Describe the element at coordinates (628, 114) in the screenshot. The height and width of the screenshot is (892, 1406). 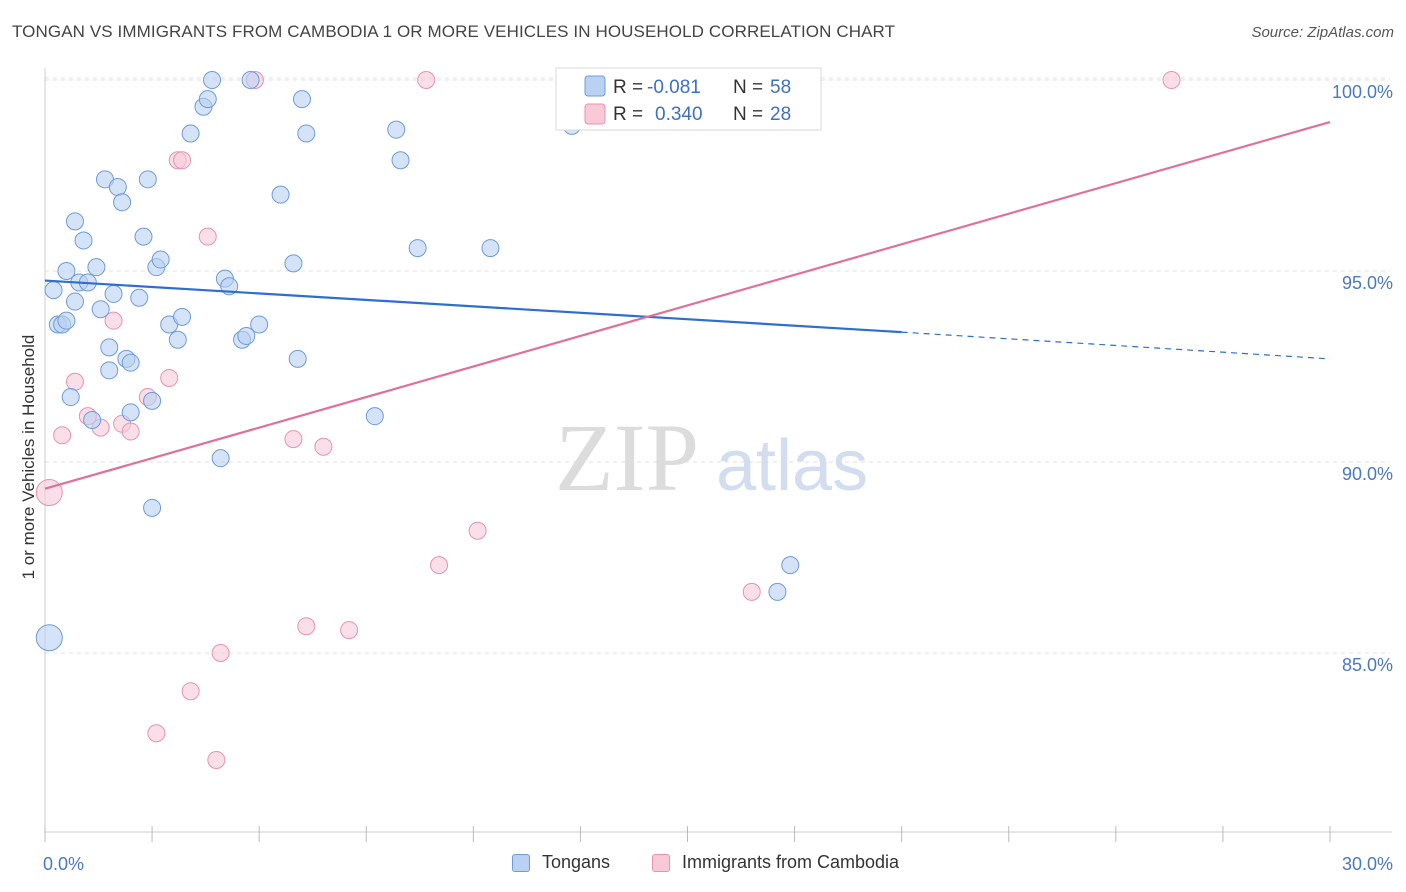
I see `legend-r-label-2: R =` at that location.